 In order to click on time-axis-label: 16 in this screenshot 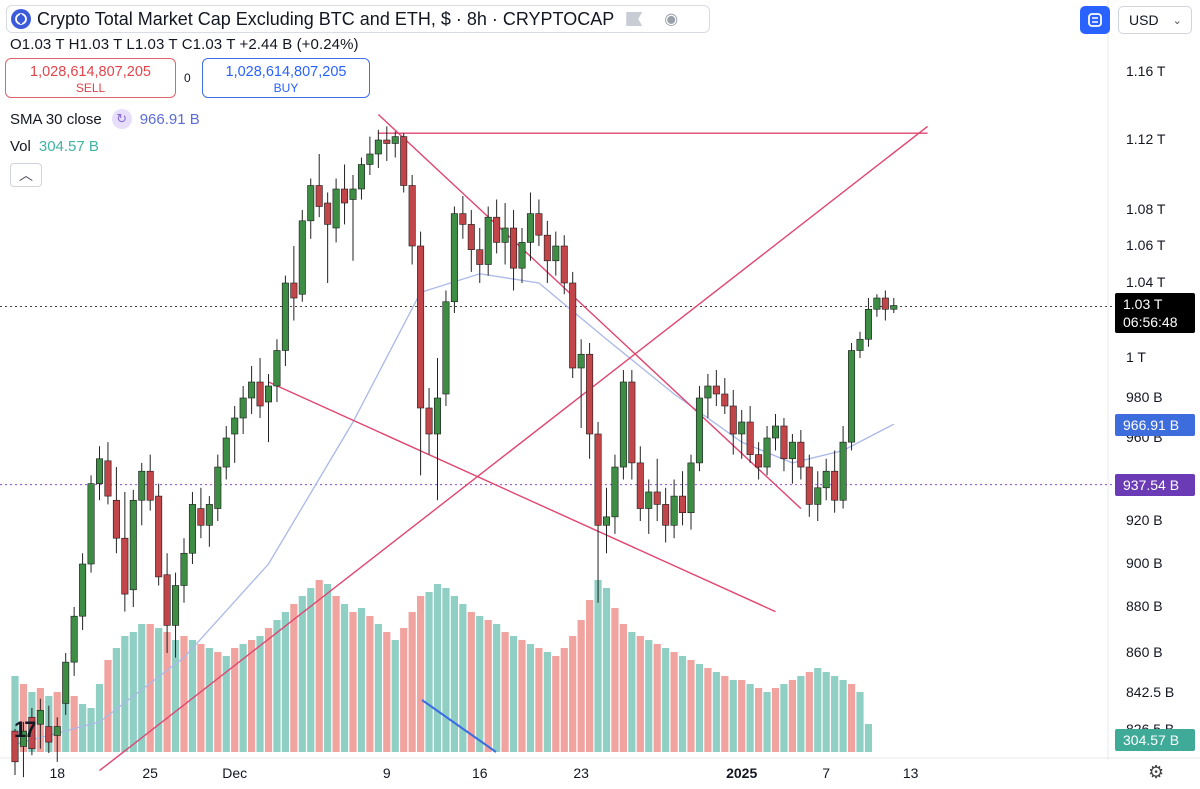, I will do `click(479, 773)`.